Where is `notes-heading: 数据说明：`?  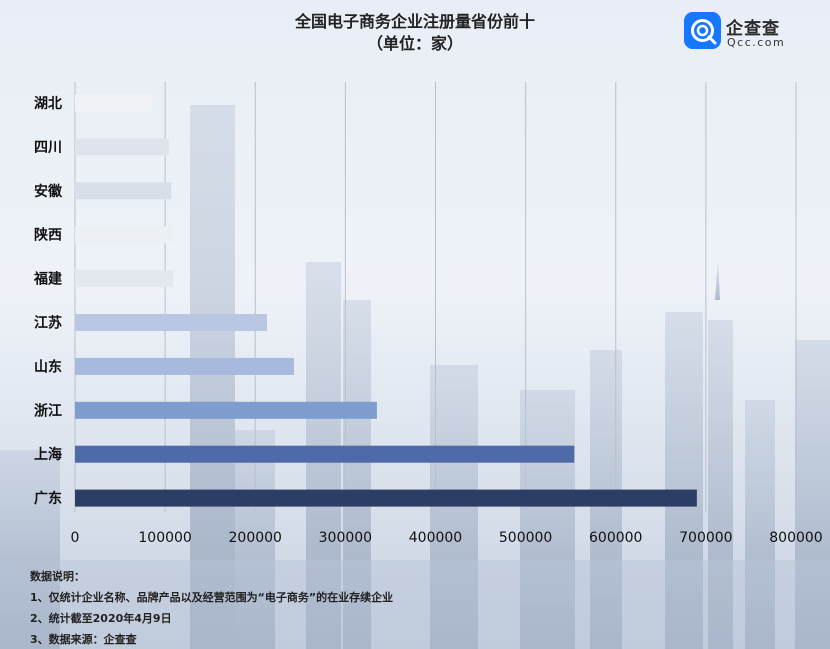 notes-heading: 数据说明： is located at coordinates (57, 576).